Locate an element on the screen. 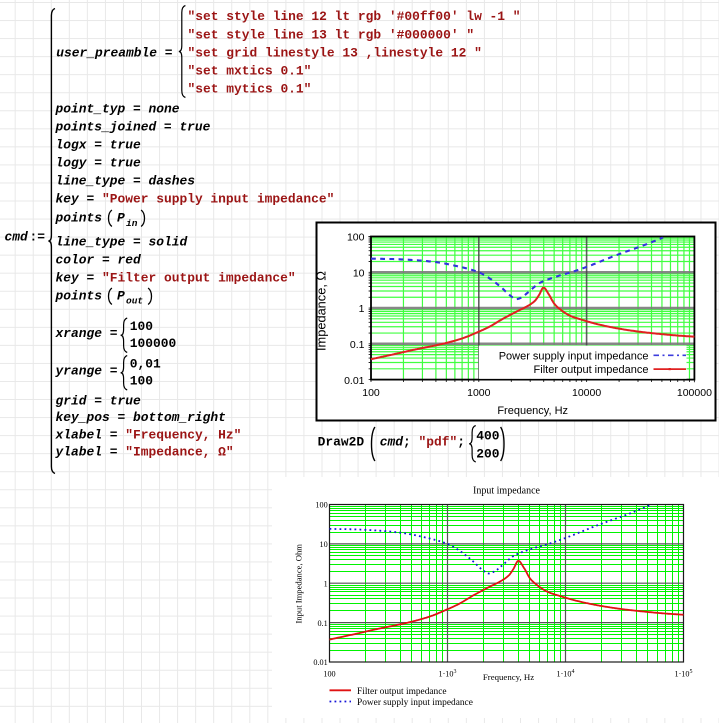 The image size is (719, 723). svg-text: ylabel = "Impedance, Ω" is located at coordinates (144, 452).